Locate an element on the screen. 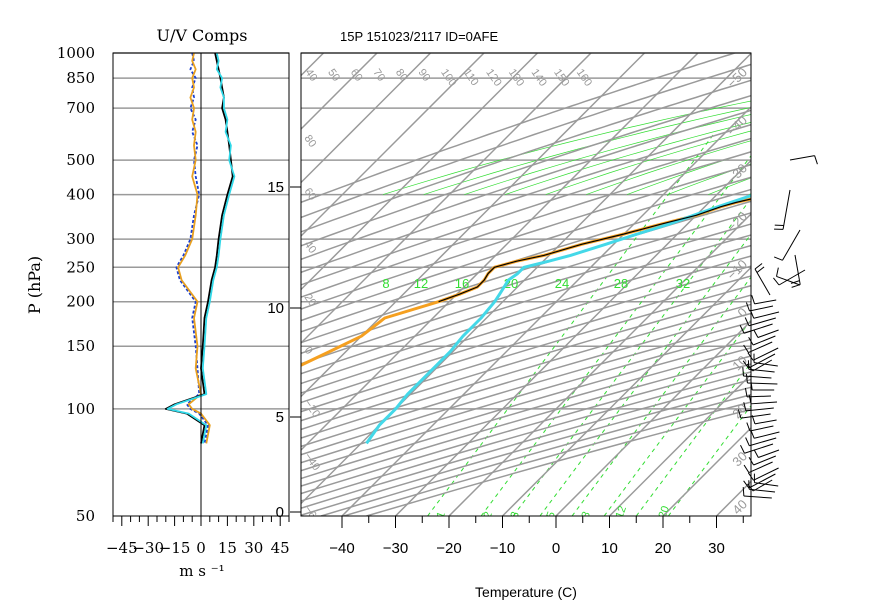 Image resolution: width=887 pixels, height=600 pixels. uv-series is located at coordinates (200, 248).